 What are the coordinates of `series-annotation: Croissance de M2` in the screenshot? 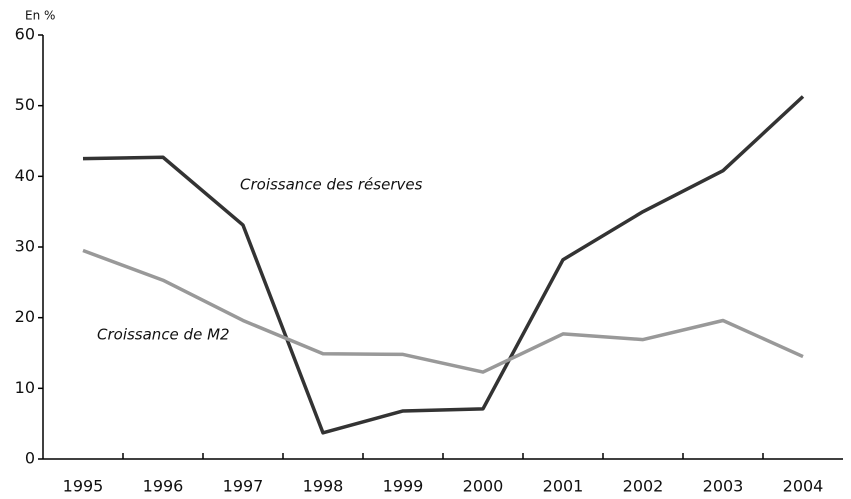 It's located at (163, 335).